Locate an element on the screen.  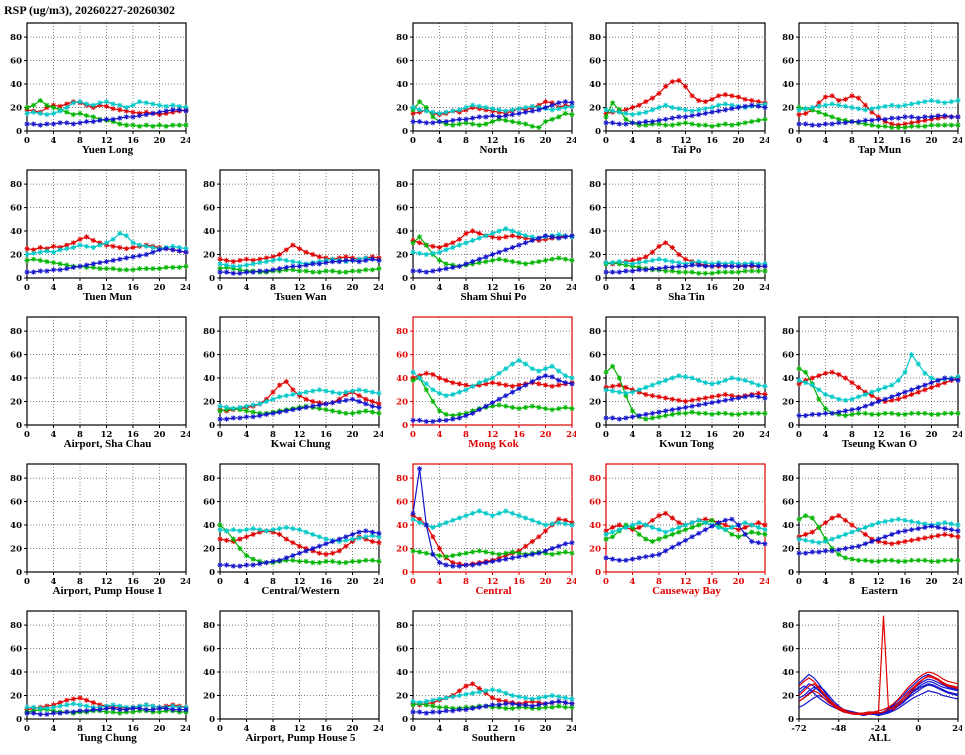
chart-tsuen-wan: 0 20 40 60 80 0 4 8 12 16 20 24 Tsuen Wan is located at coordinates (290, 234).